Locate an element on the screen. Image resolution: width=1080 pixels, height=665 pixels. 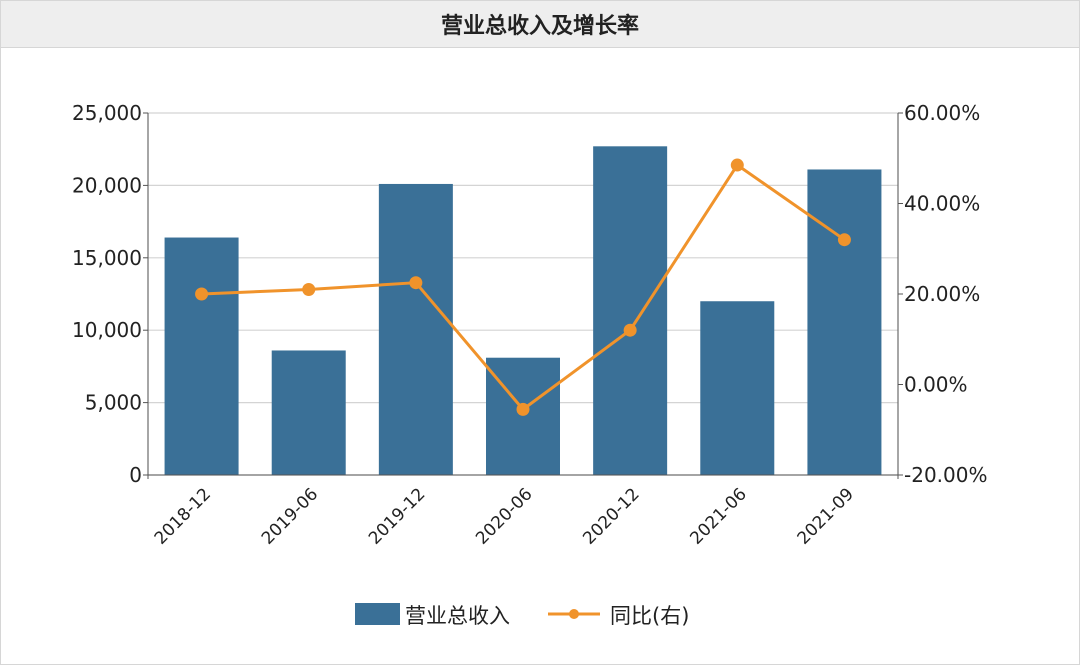
x-tick-label: 2020-12 is located at coordinates (611, 516).